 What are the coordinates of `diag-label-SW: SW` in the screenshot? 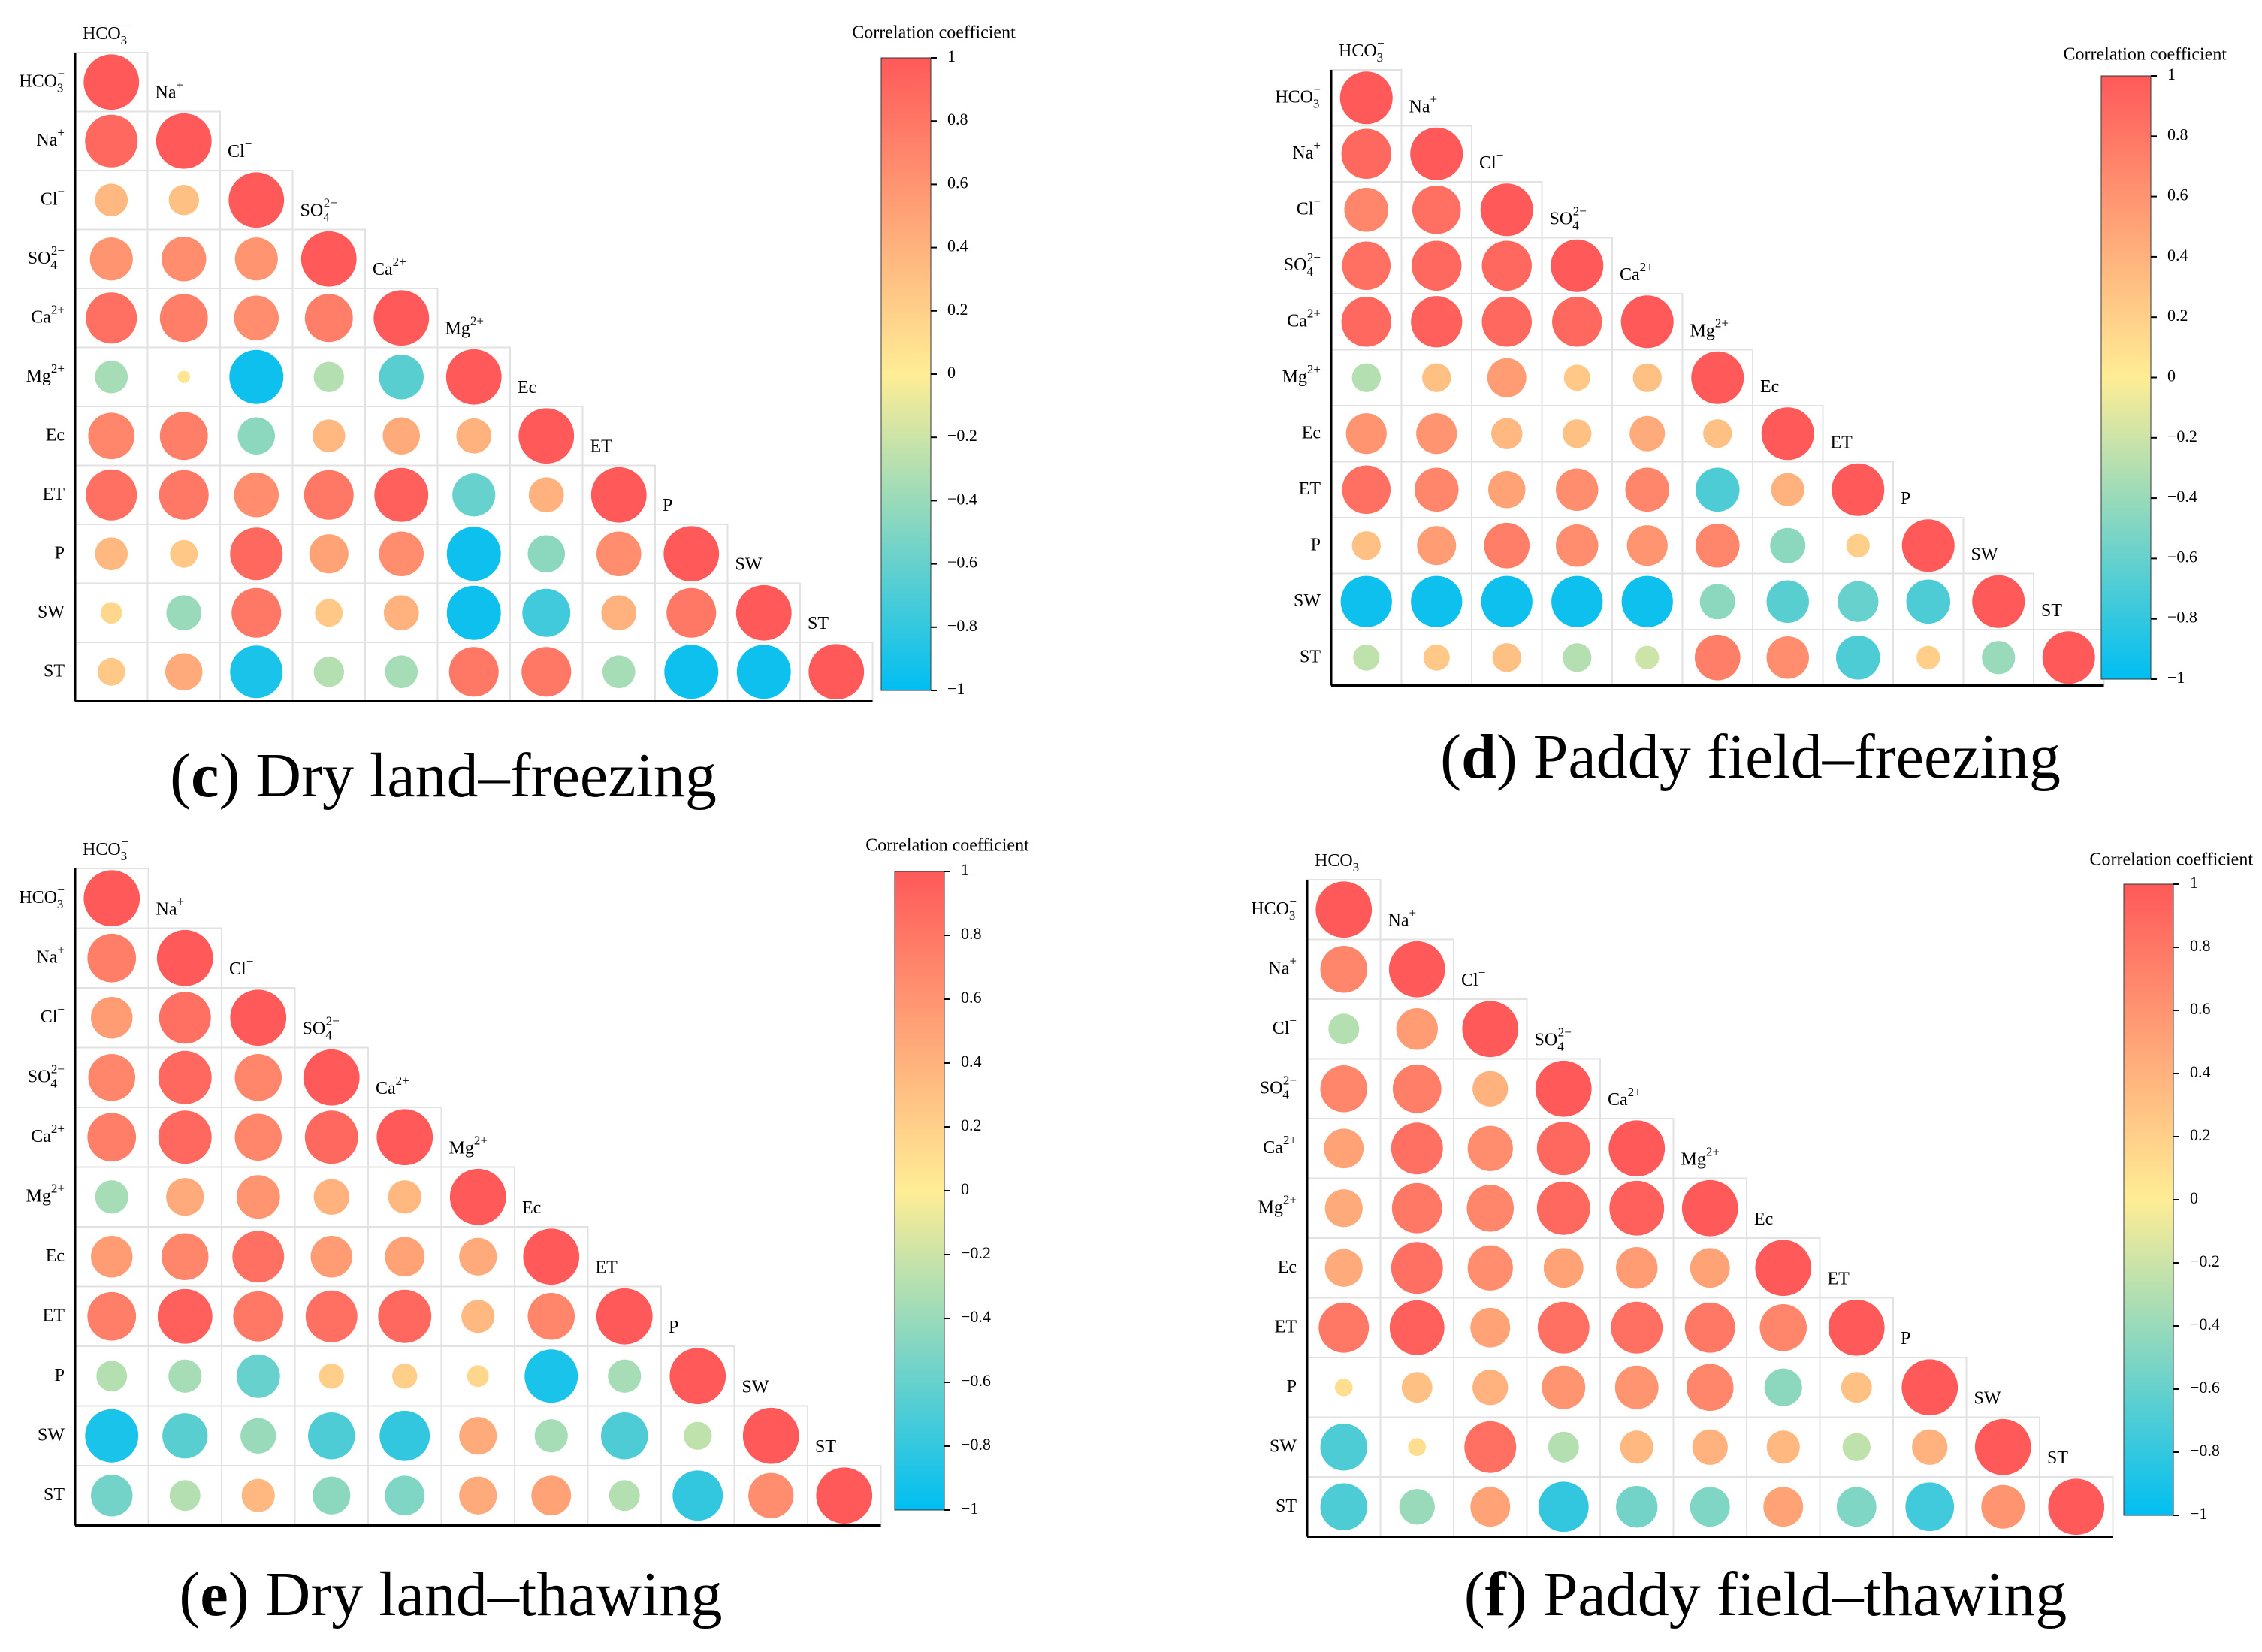 It's located at (755, 1387).